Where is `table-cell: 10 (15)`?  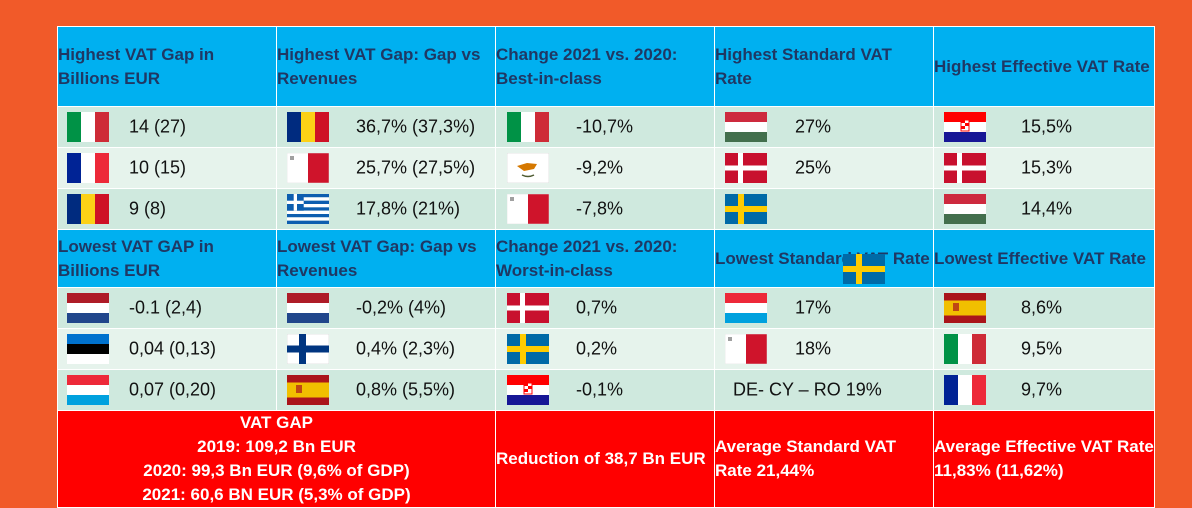
table-cell: 10 (15) is located at coordinates (167, 168).